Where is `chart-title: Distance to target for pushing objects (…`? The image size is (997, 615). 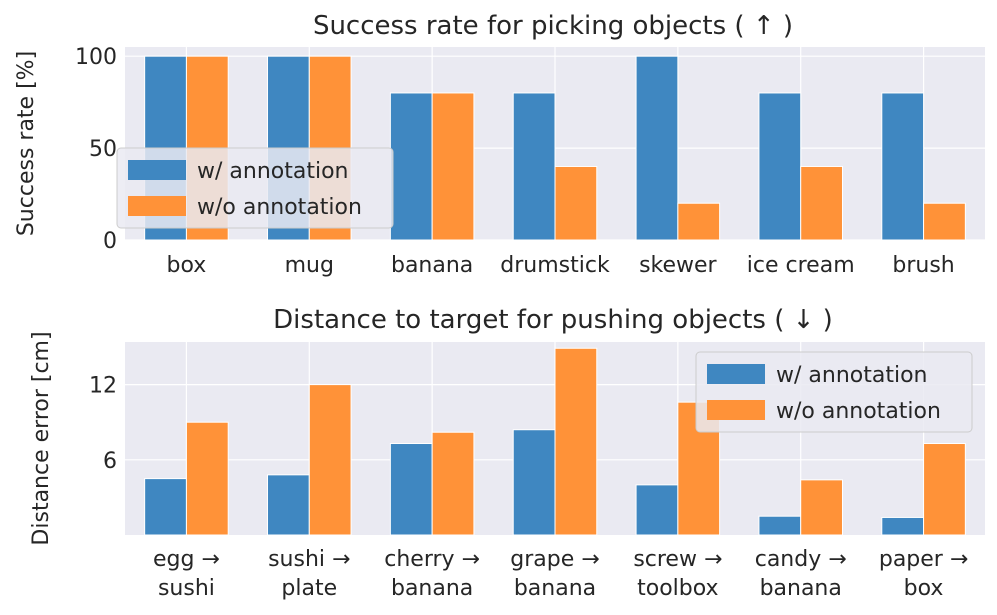
chart-title: Distance to target for pushing objects (… is located at coordinates (553, 320).